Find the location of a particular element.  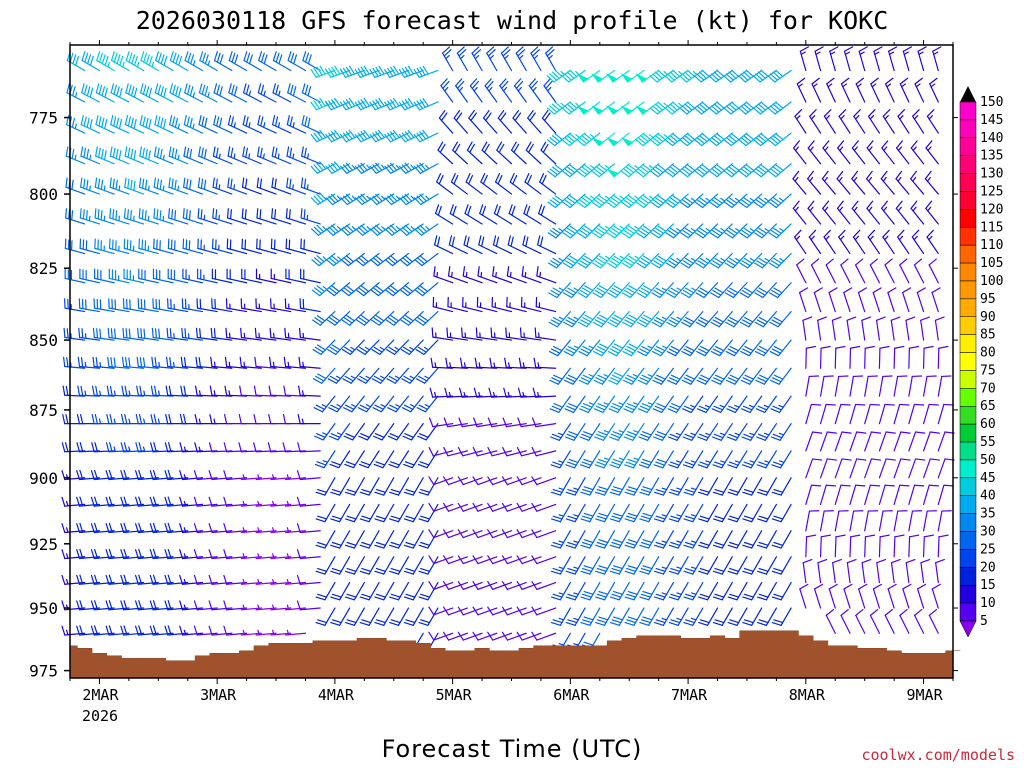

colorbar-label: 70 is located at coordinates (988, 388).